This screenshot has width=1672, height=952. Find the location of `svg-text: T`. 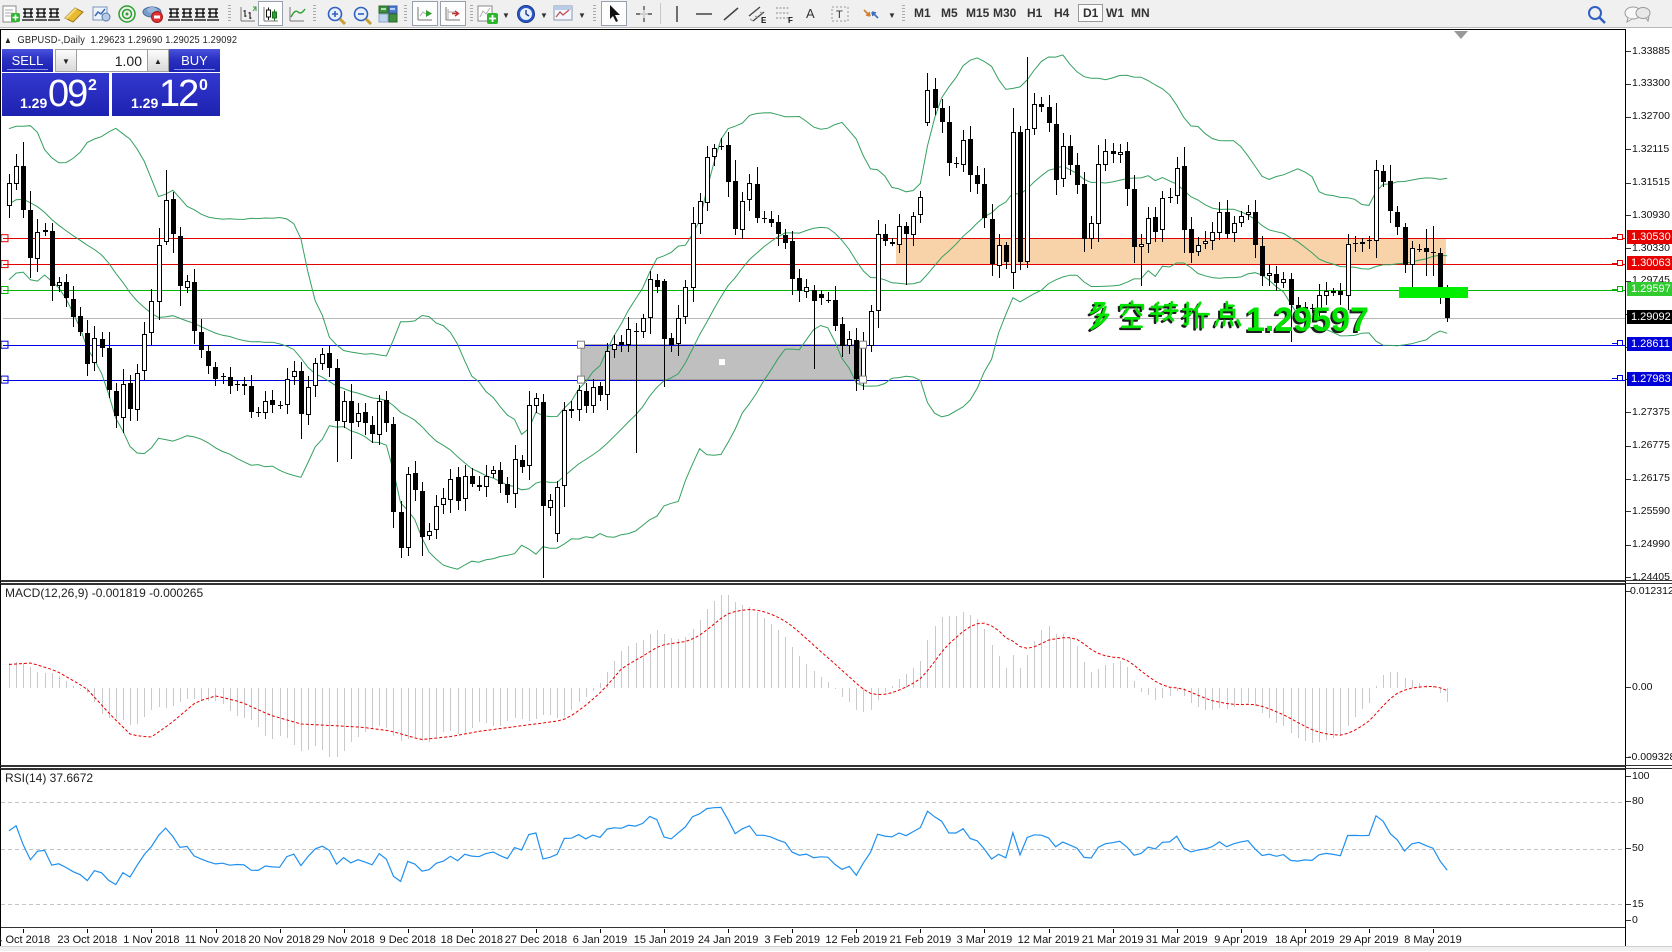

svg-text: T is located at coordinates (839, 15).